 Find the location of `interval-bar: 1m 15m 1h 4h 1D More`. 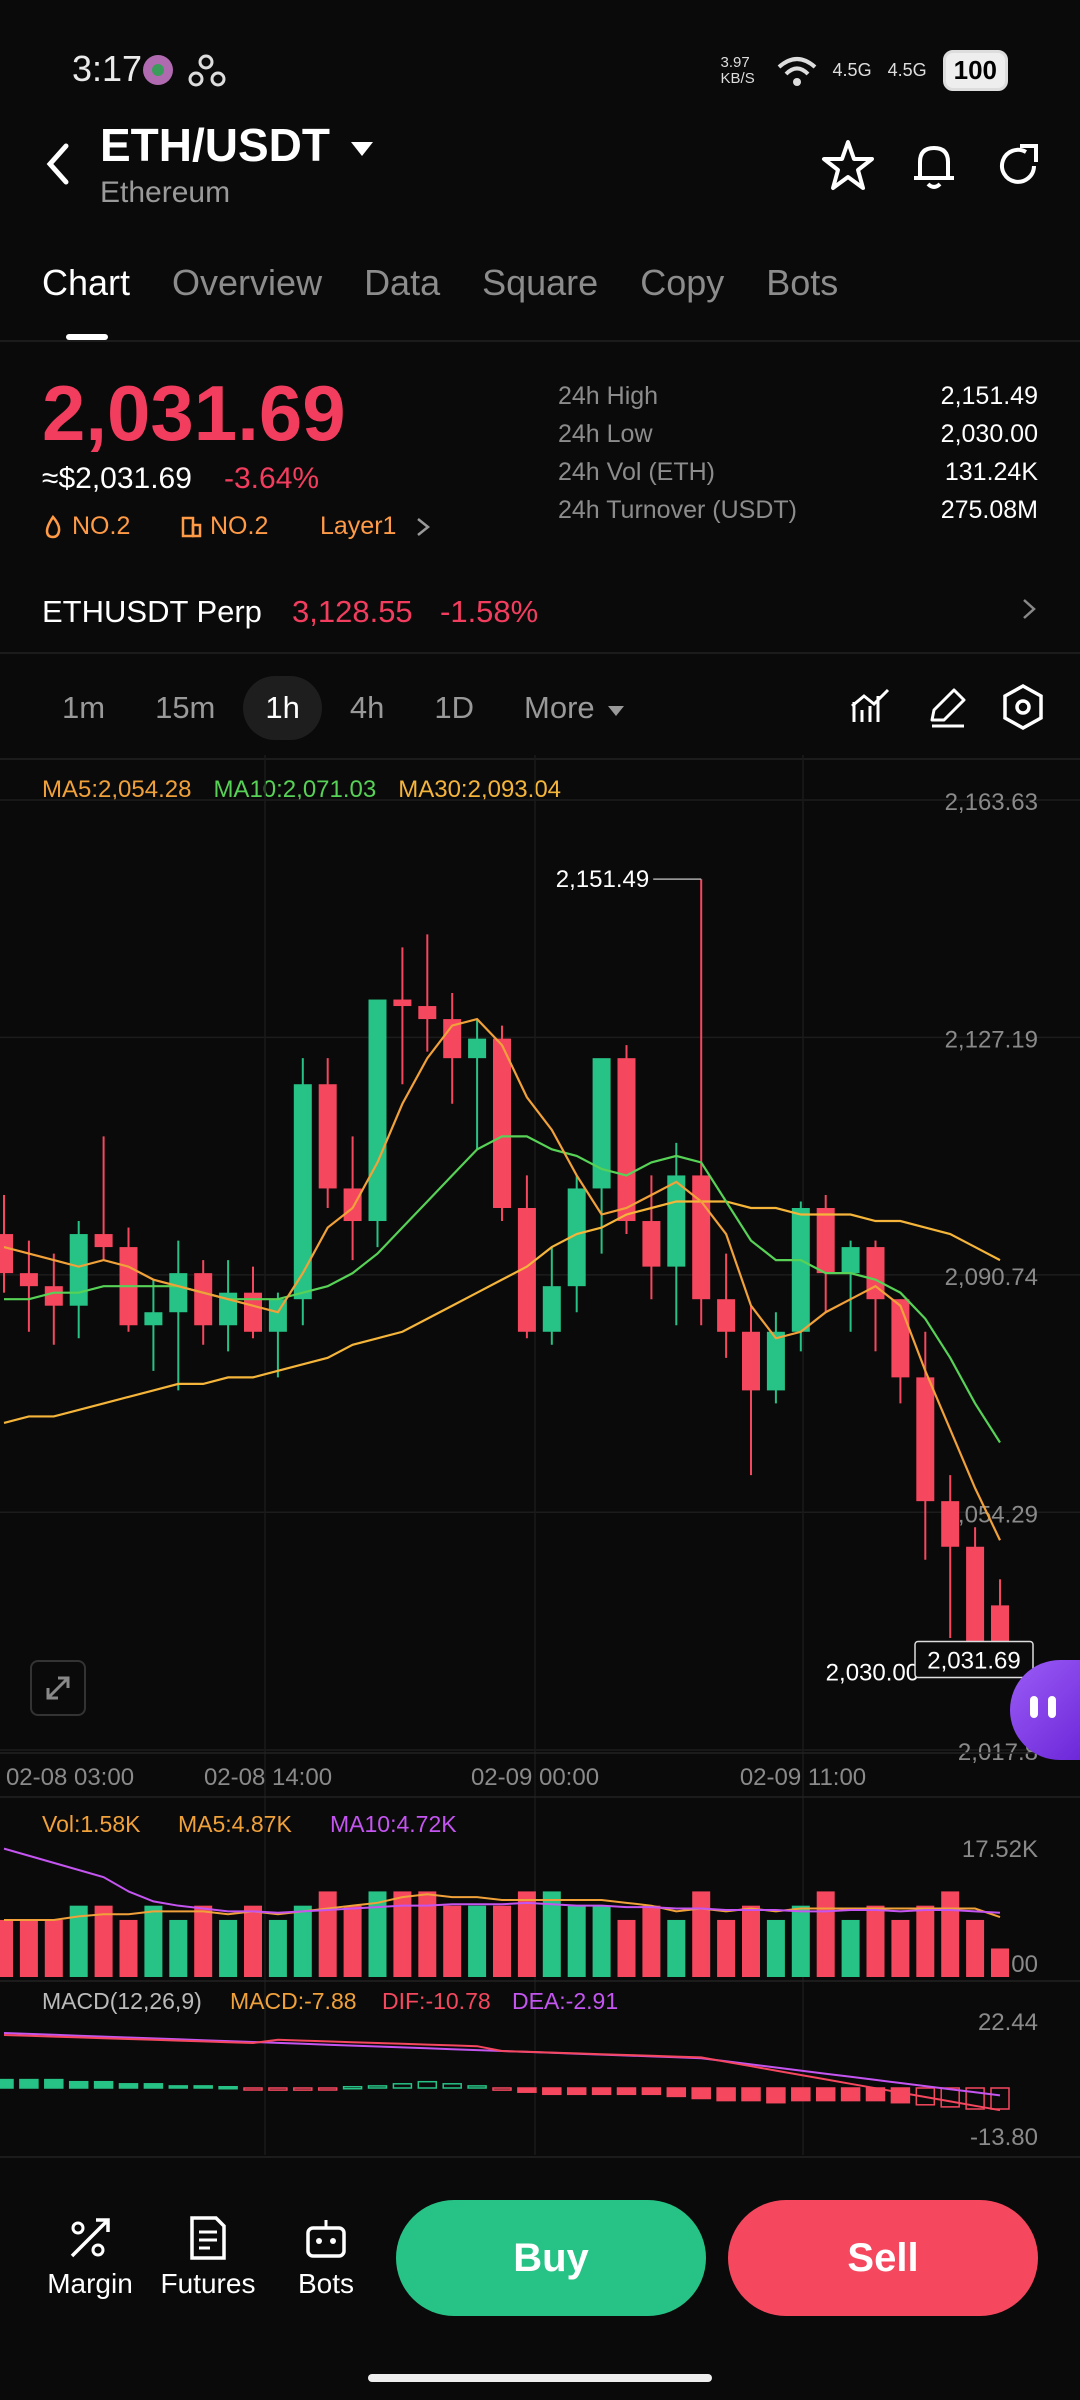

interval-bar: 1m 15m 1h 4h 1D More is located at coordinates (343, 708).